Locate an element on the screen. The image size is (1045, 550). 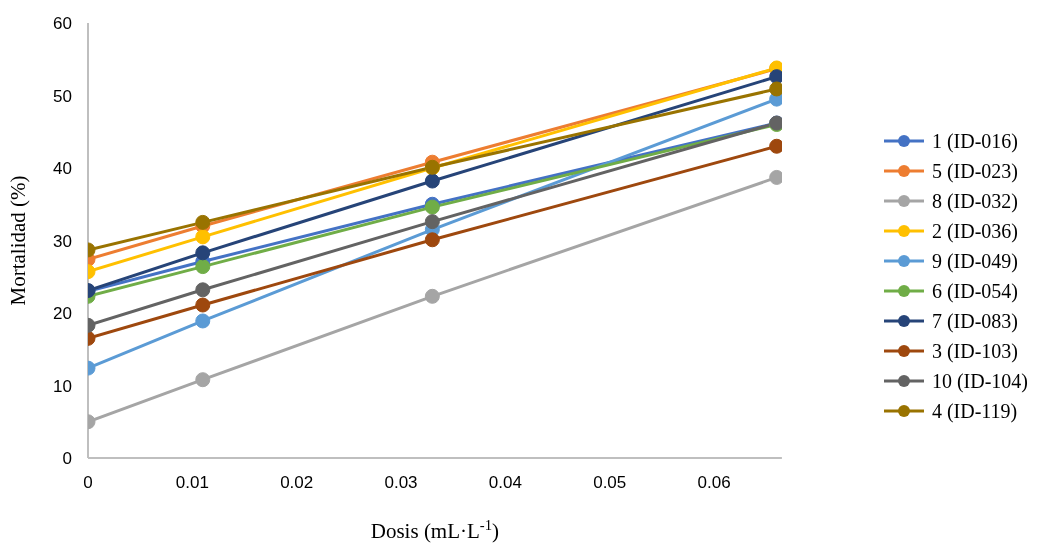
y-tick-label: 10 is located at coordinates (62, 386).